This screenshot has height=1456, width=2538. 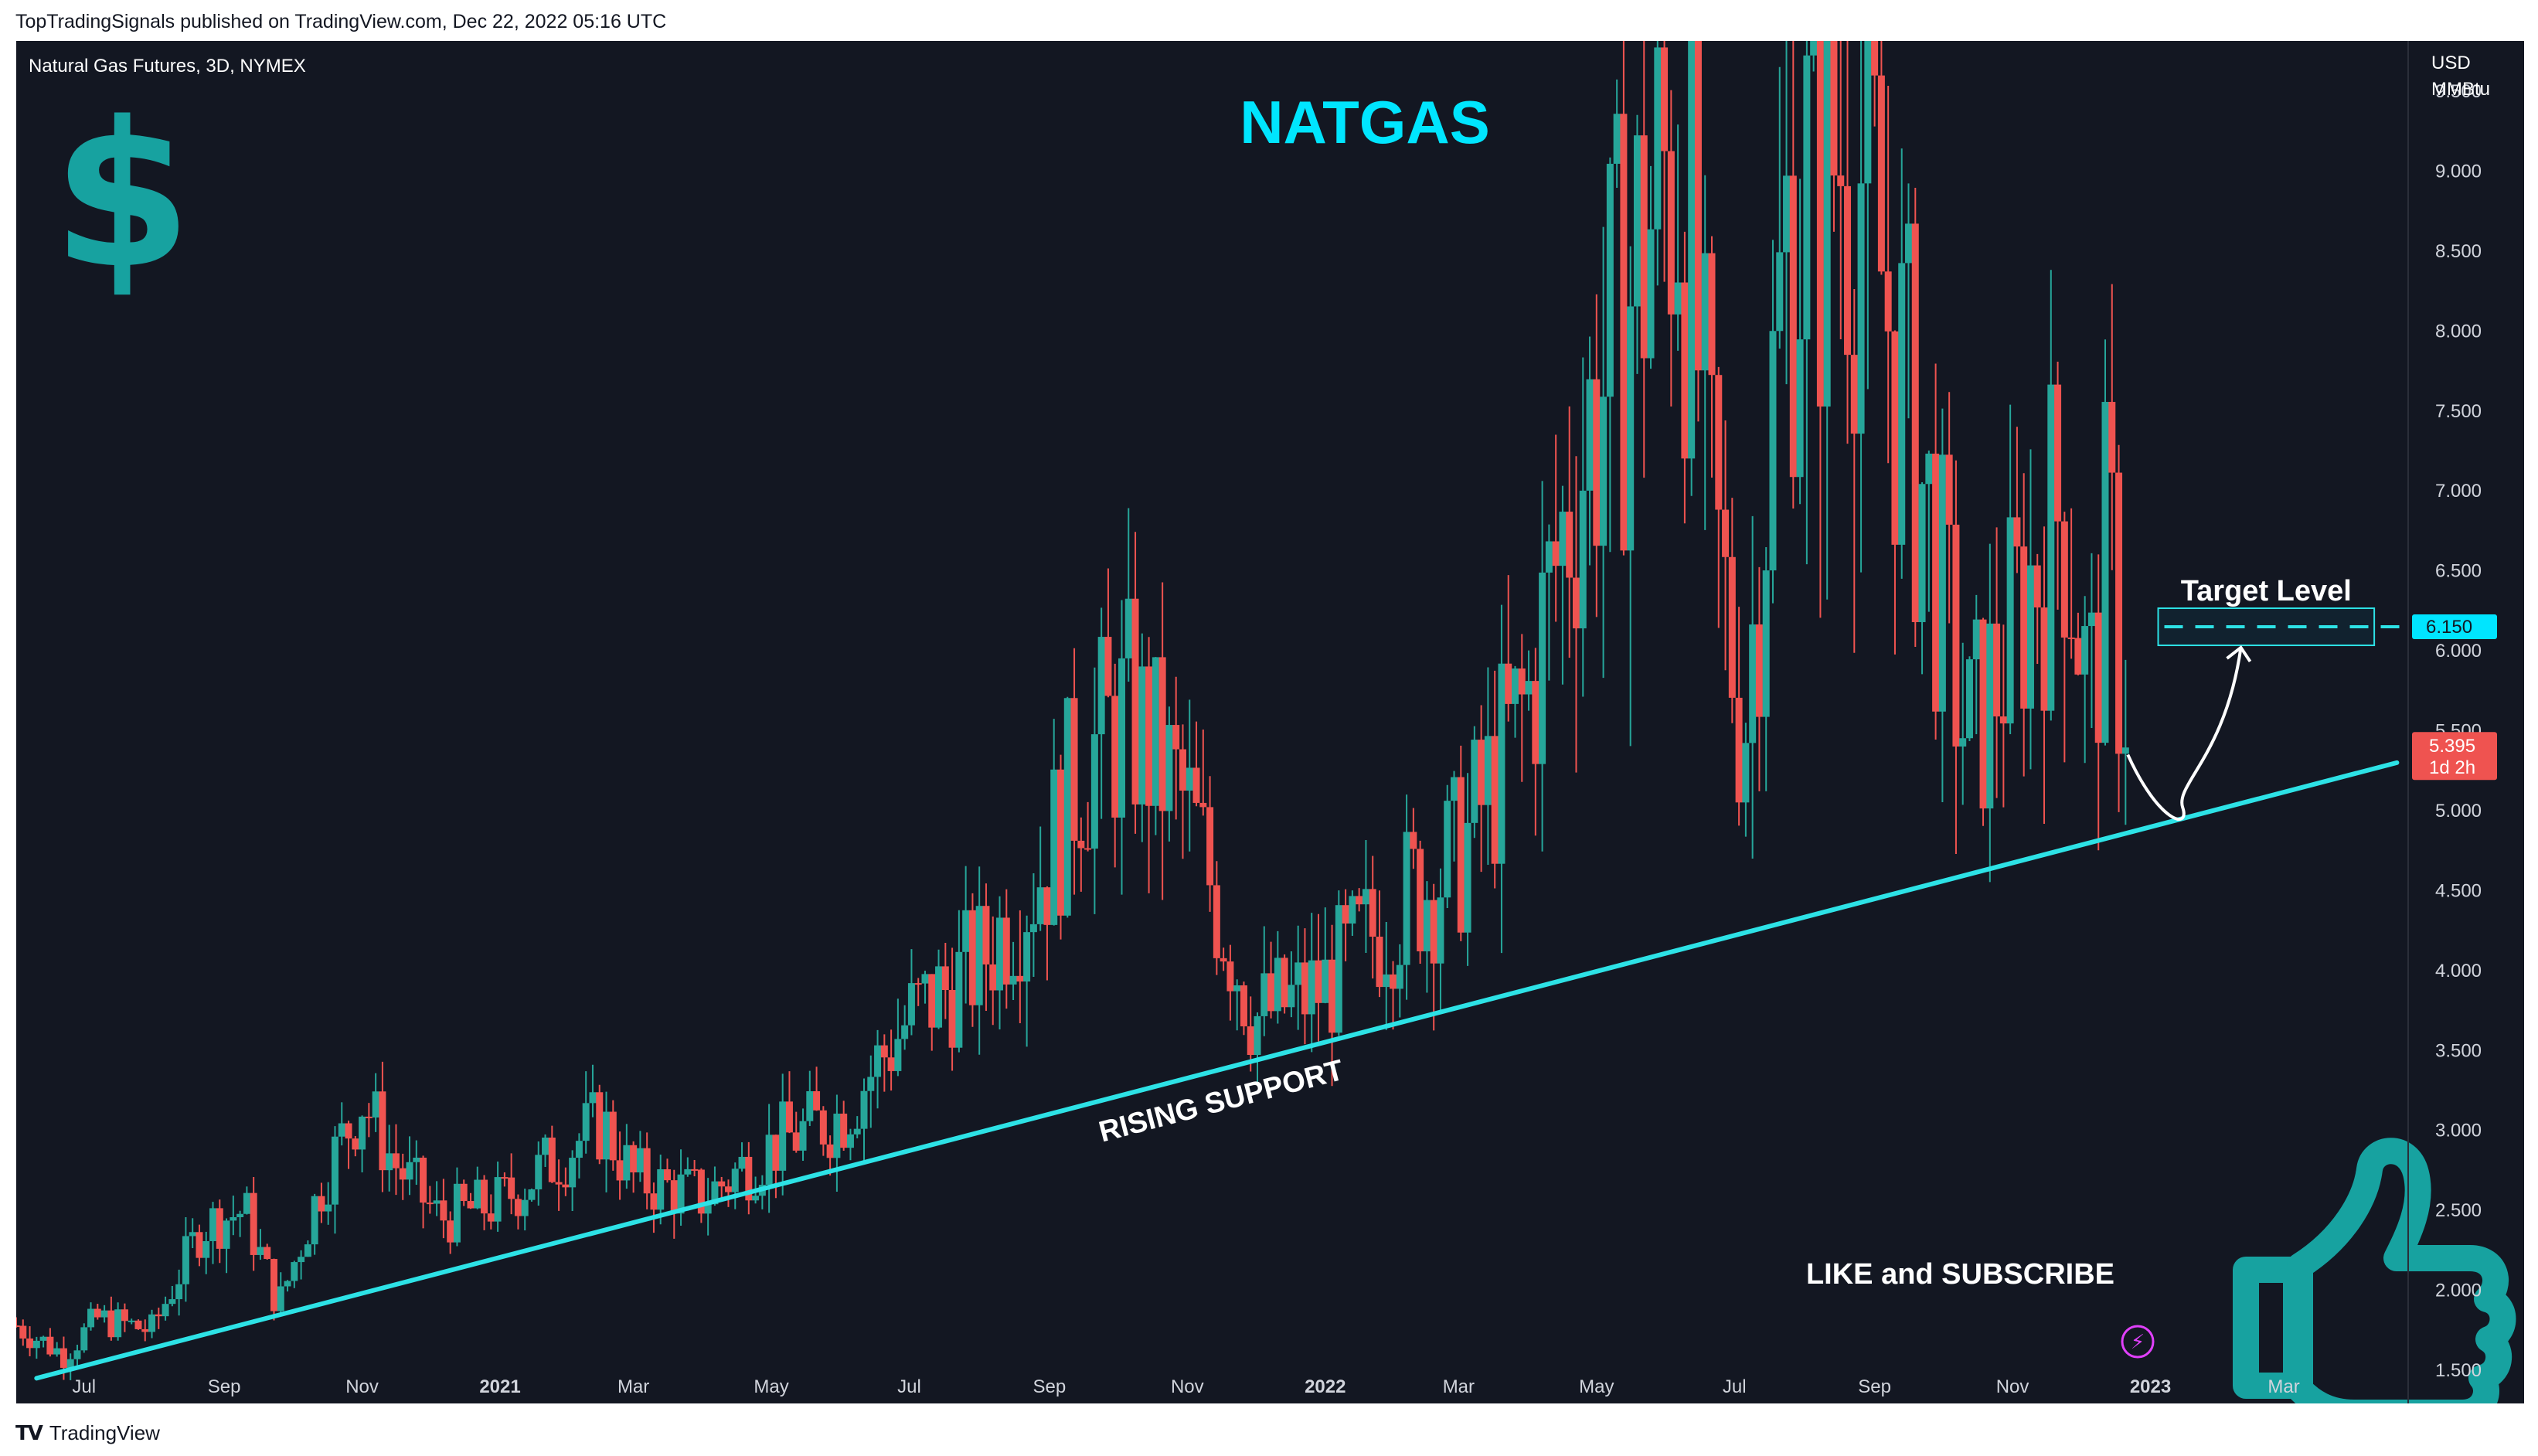 I want to click on price-tick-label: 2.500, so click(x=2459, y=1211).